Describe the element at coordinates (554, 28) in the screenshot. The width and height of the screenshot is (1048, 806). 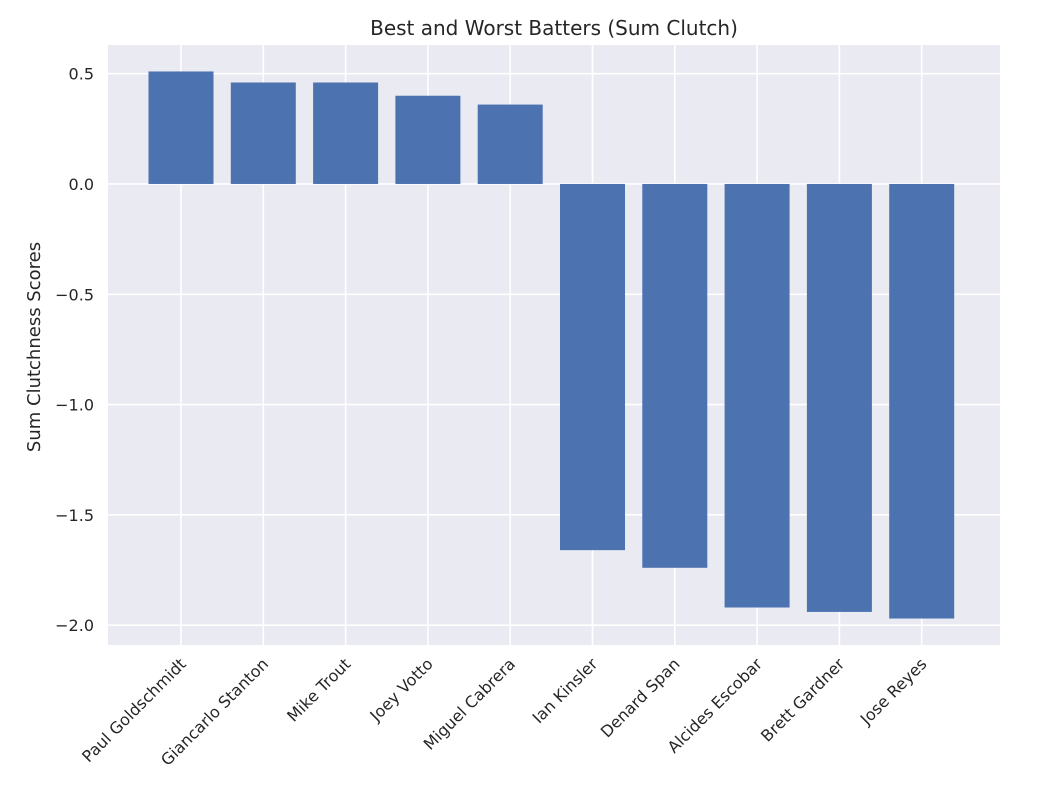
I see `chart-title: Best and Worst Batters (Sum Clutch)` at that location.